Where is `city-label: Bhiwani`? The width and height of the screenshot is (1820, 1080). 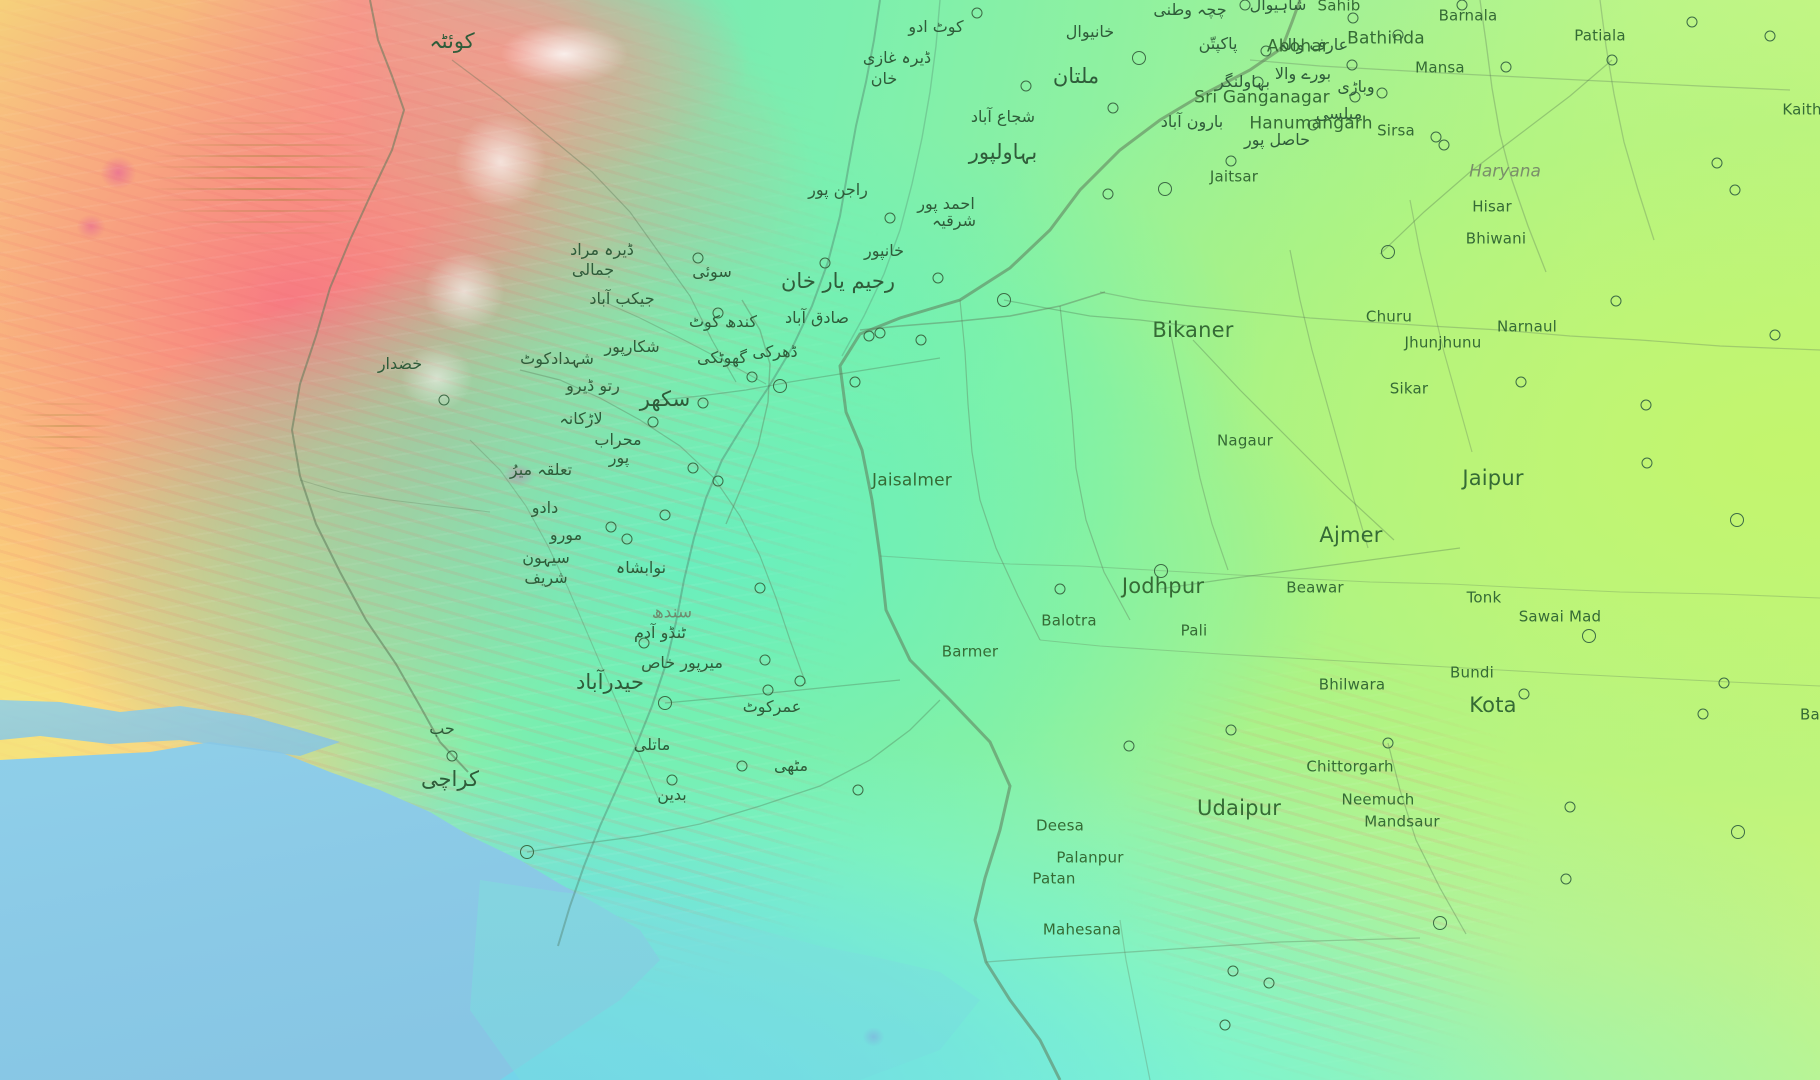 city-label: Bhiwani is located at coordinates (1496, 238).